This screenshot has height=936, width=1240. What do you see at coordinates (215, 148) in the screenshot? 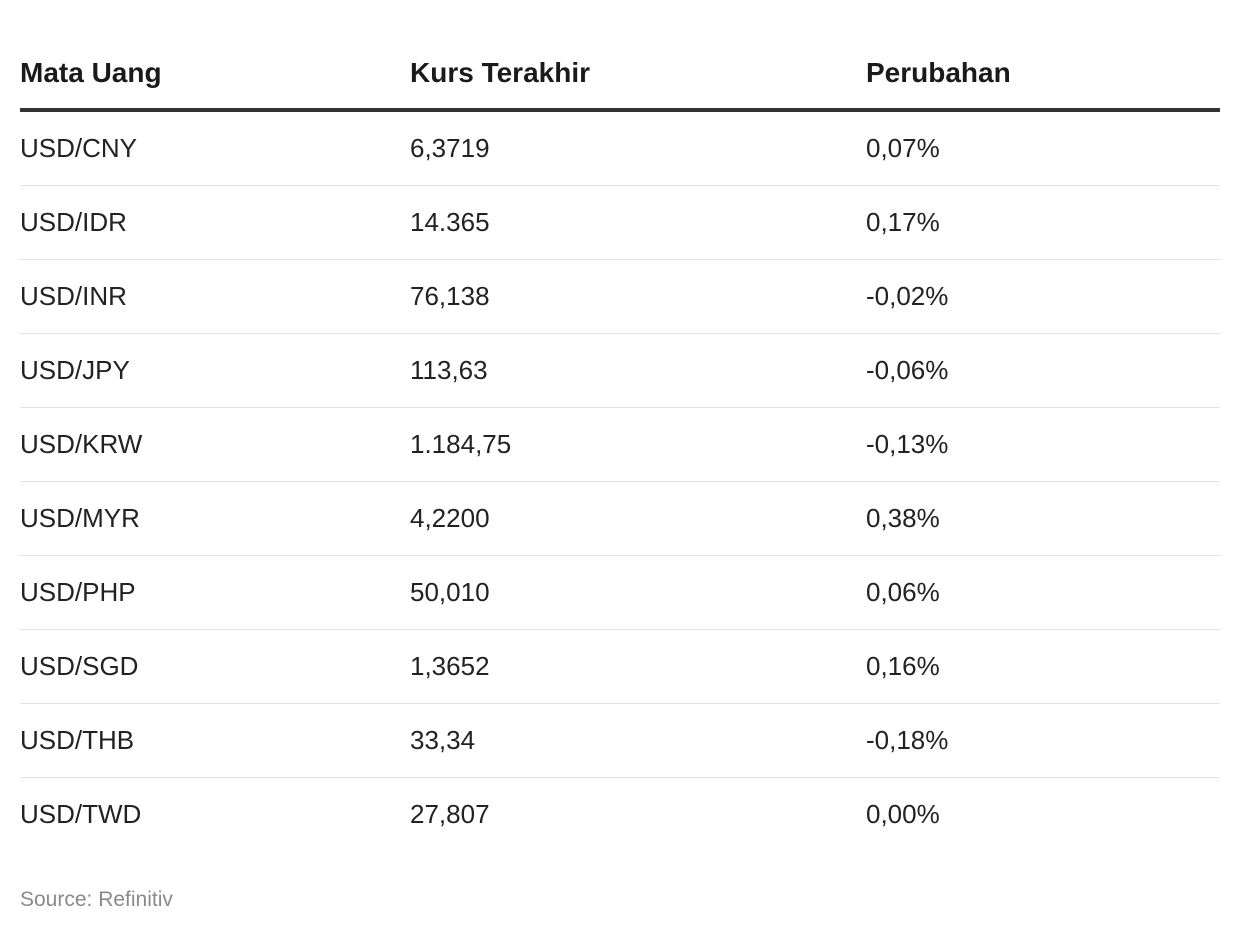
I see `cell-currency-pair: USD/CNY` at bounding box center [215, 148].